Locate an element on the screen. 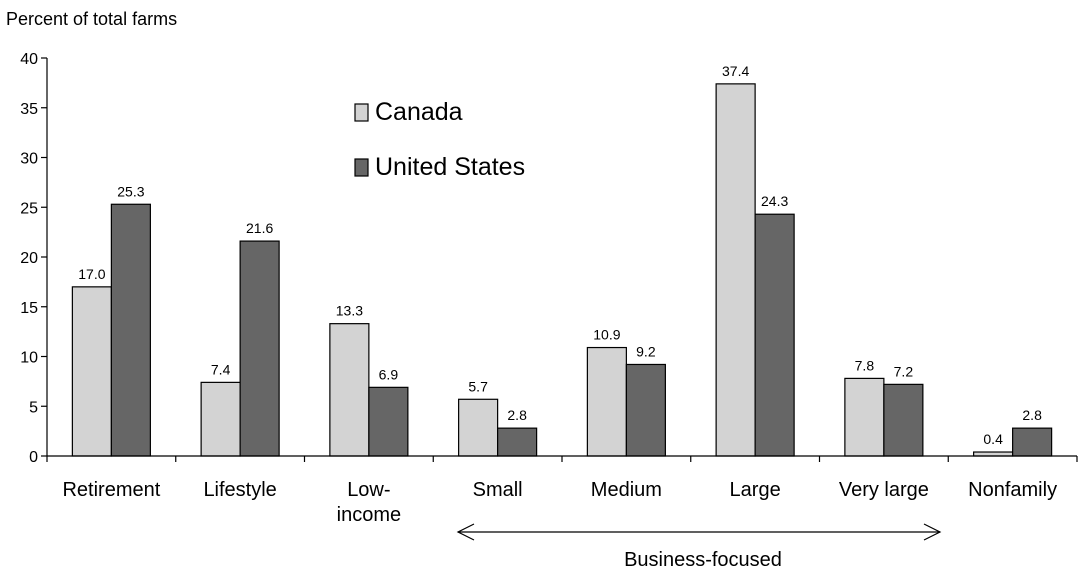 The image size is (1079, 574). x-tick-label-line: Nonfamily is located at coordinates (1012, 490).